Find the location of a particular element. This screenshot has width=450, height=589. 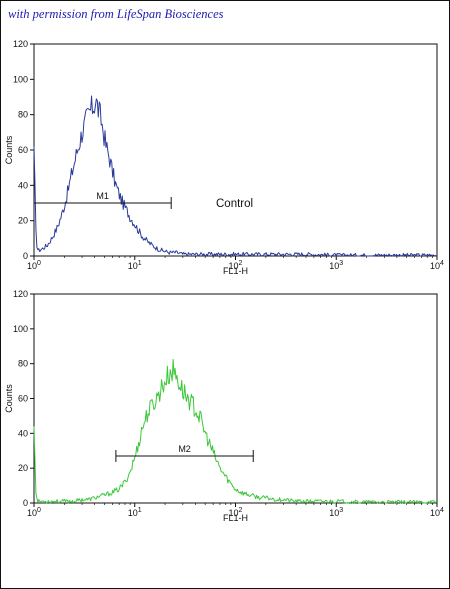

annotation-label: Control is located at coordinates (234, 204).